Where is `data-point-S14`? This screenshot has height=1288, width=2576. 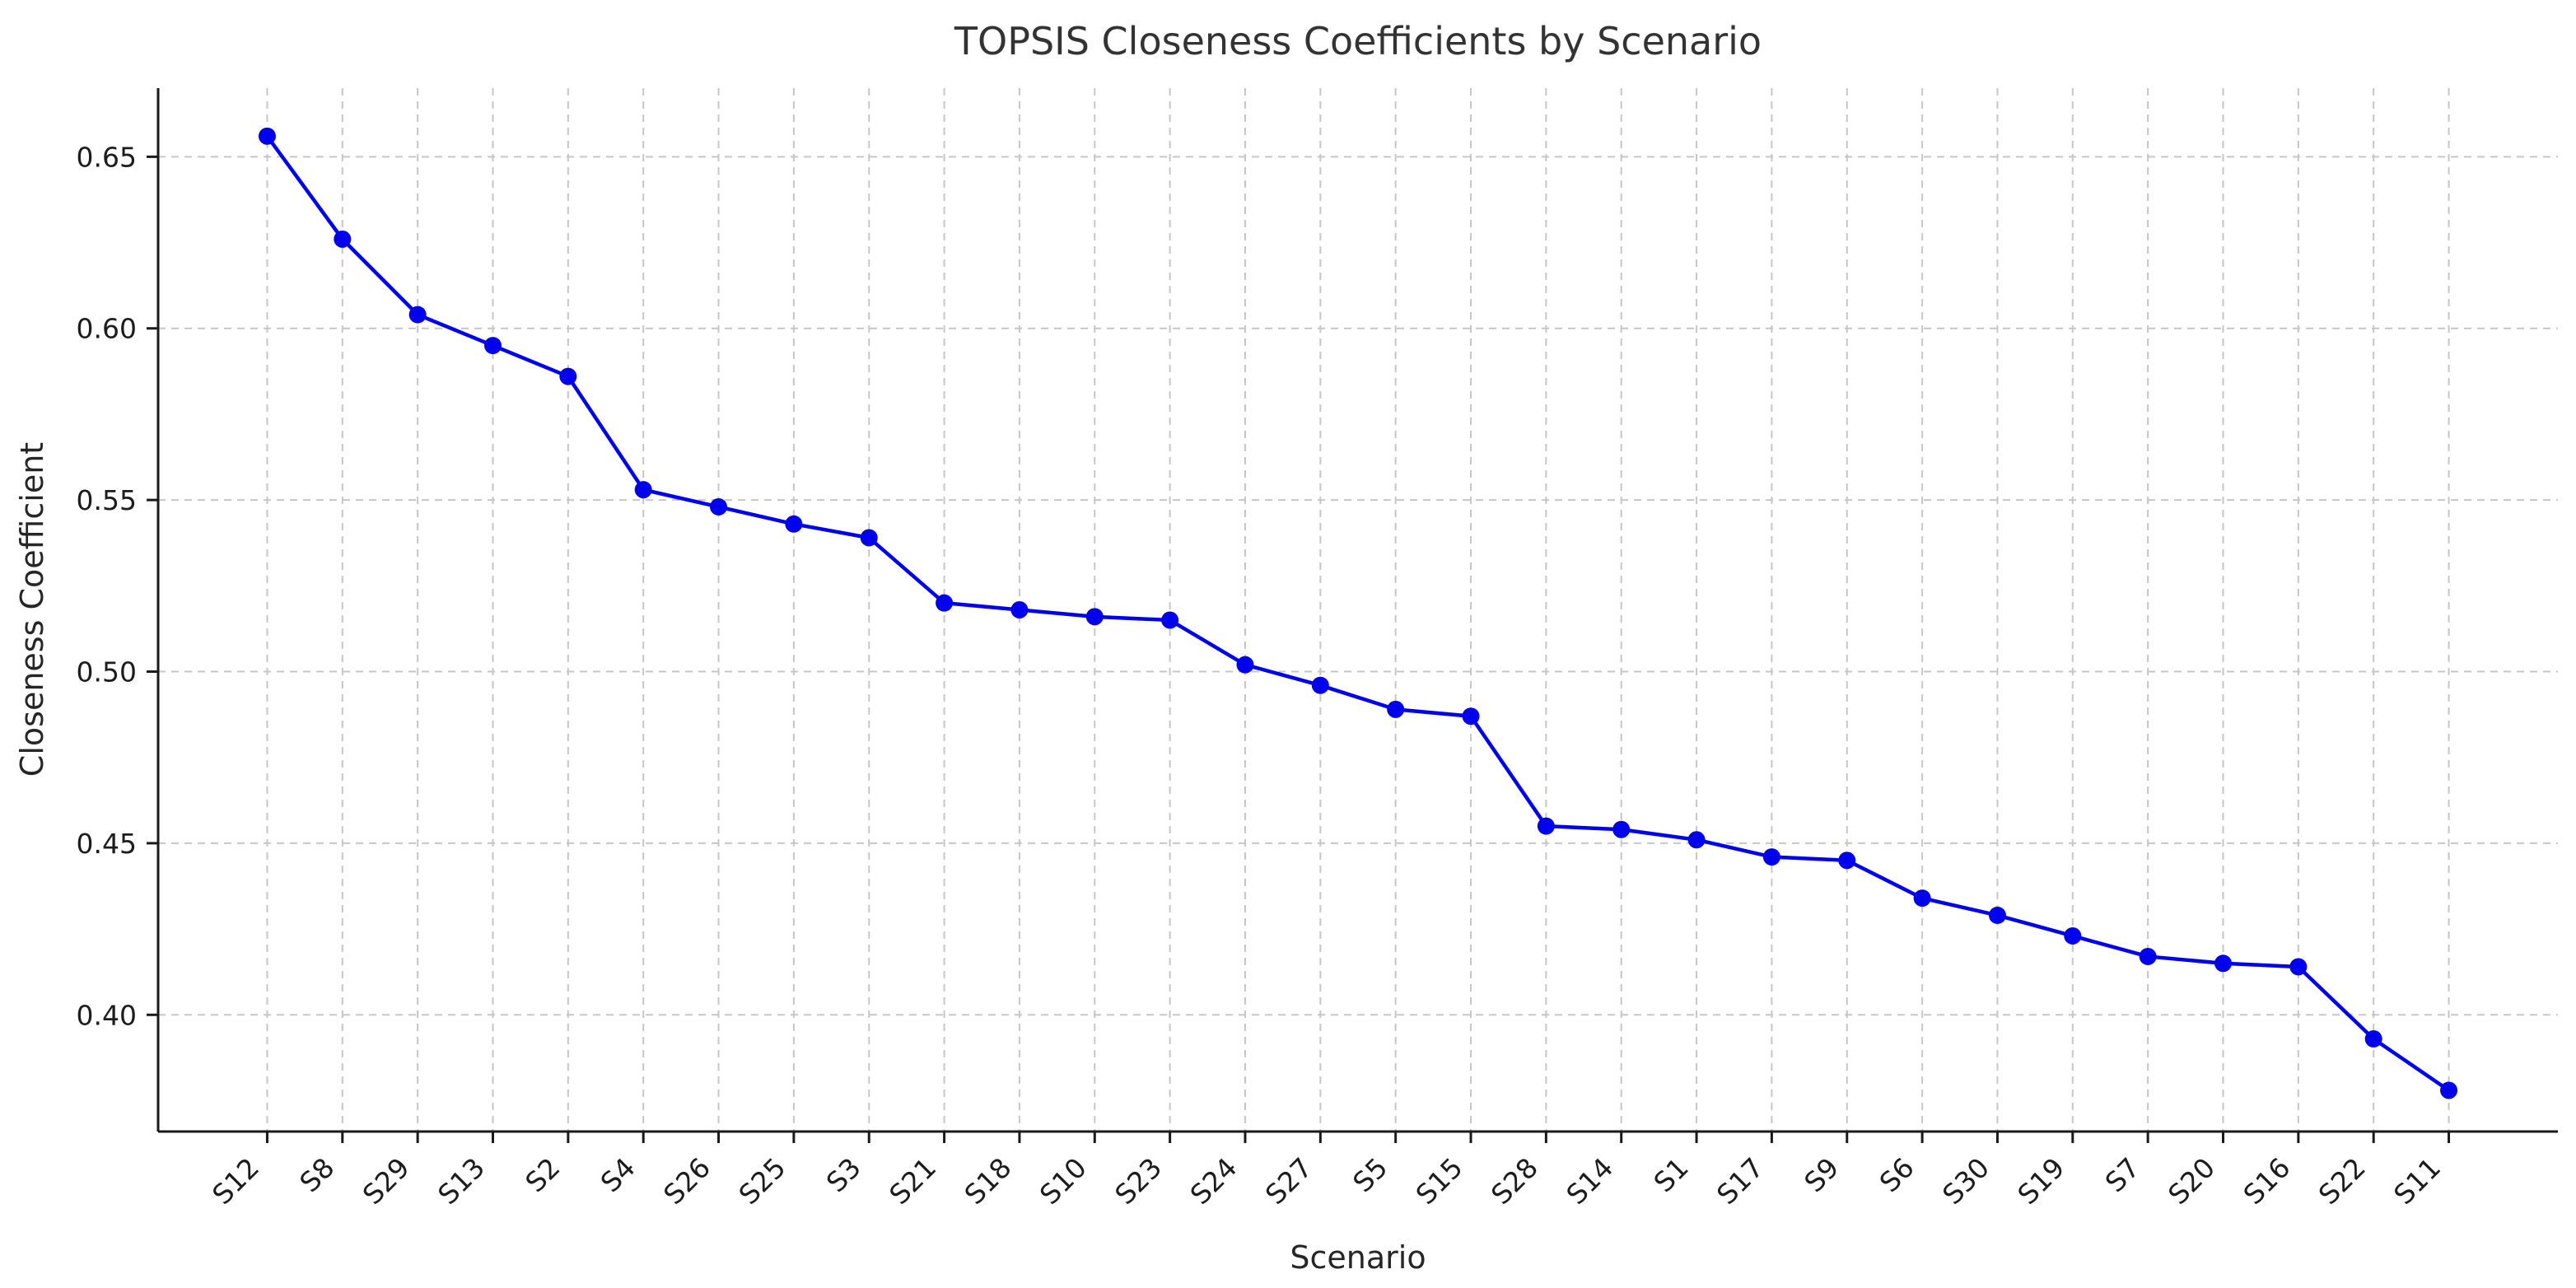
data-point-S14 is located at coordinates (1621, 829).